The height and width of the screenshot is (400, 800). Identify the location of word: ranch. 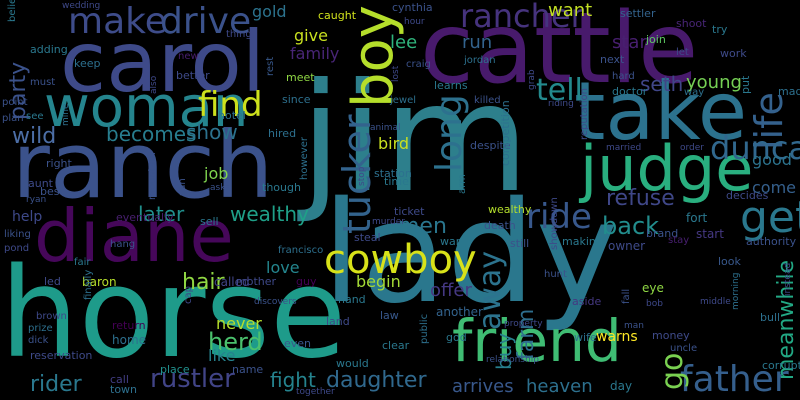
(143, 165).